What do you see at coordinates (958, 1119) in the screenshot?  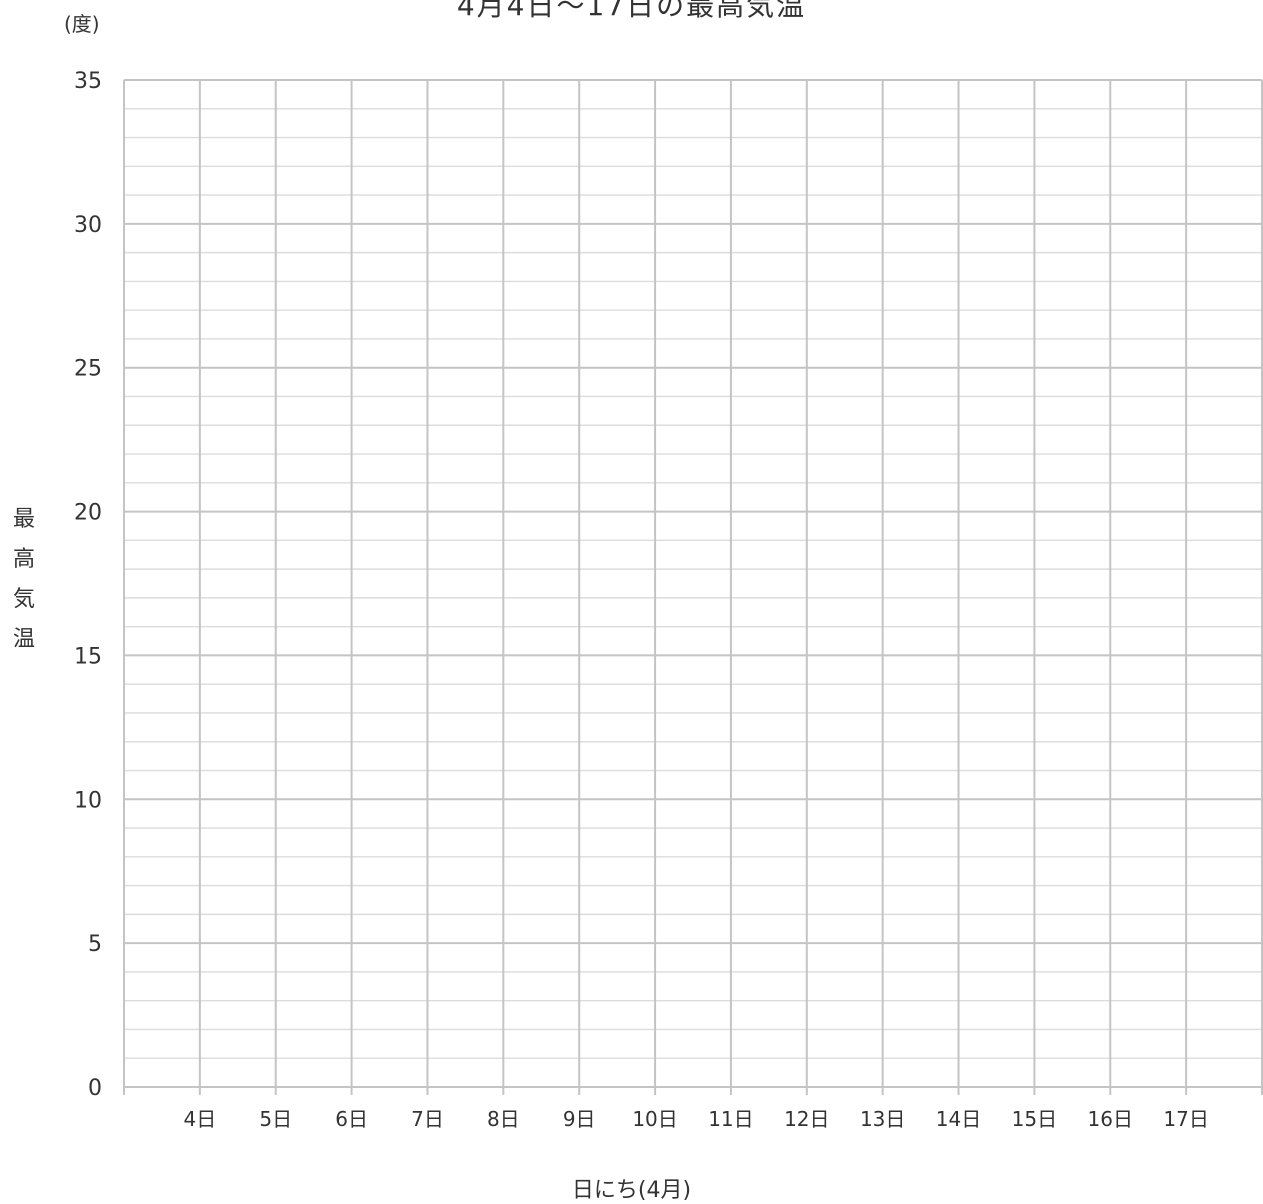 I see `x-tick-label: 14日` at bounding box center [958, 1119].